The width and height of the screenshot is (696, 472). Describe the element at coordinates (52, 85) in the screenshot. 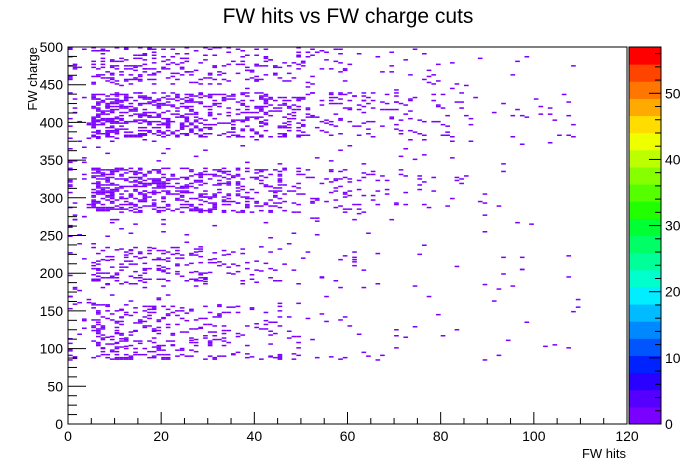

I see `y-tick-label: 450` at that location.